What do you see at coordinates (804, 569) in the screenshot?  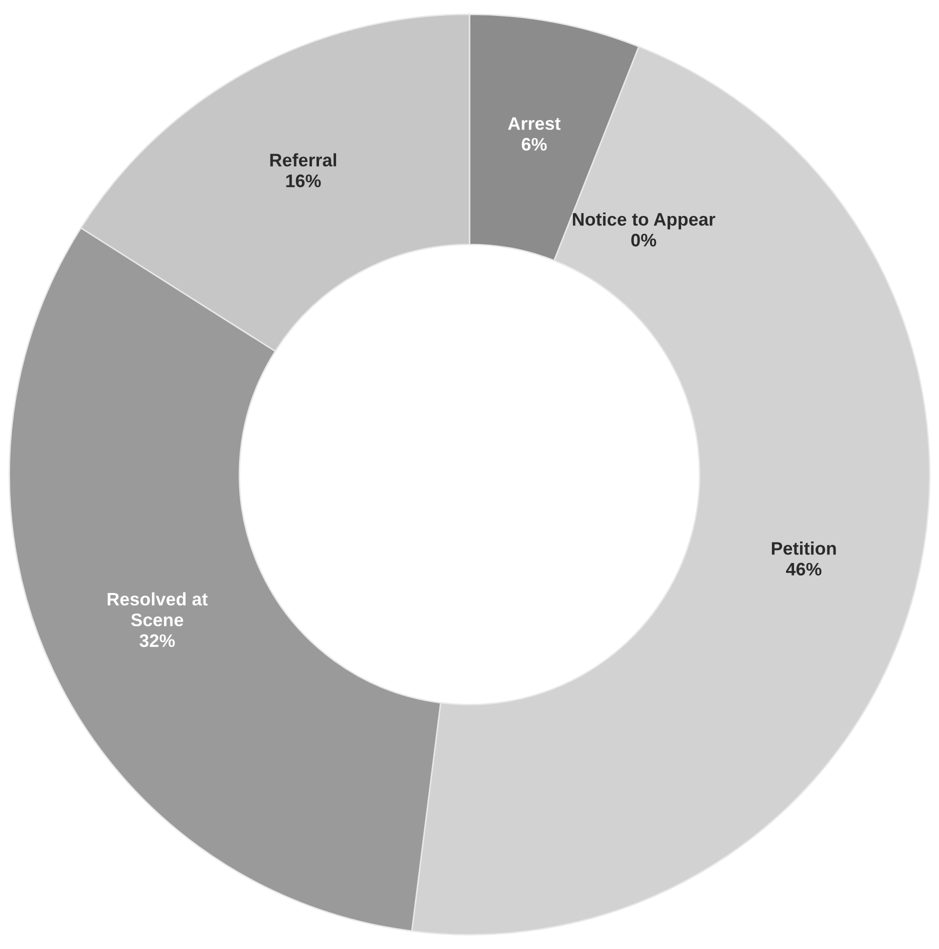 I see `data-label: 46%` at bounding box center [804, 569].